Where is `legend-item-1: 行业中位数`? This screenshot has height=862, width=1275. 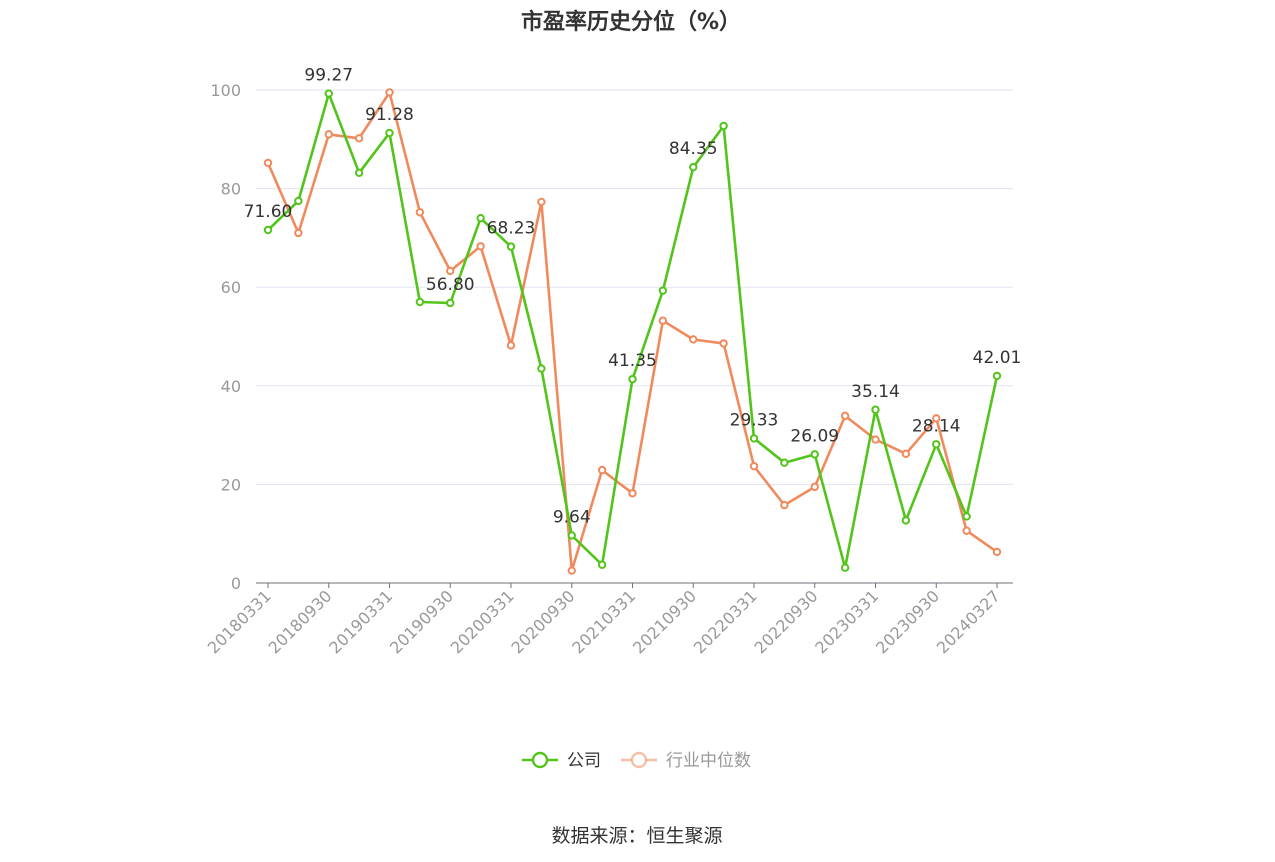
legend-item-1: 行业中位数 is located at coordinates (686, 761).